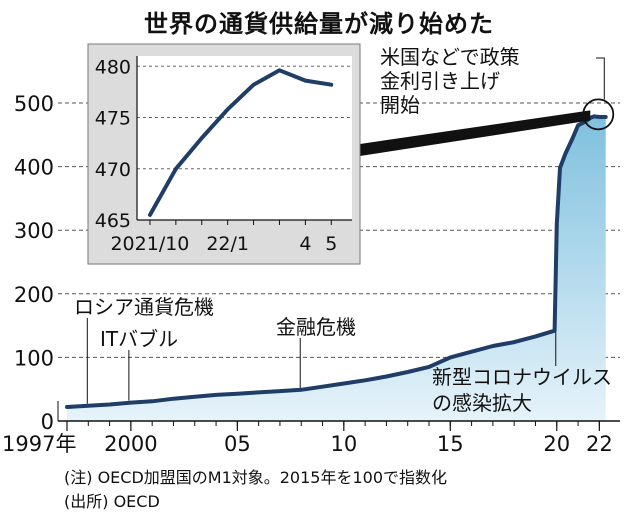 Image resolution: width=638 pixels, height=520 pixels. Describe the element at coordinates (475, 133) in the screenshot. I see `zoom-connector-wedge` at that location.